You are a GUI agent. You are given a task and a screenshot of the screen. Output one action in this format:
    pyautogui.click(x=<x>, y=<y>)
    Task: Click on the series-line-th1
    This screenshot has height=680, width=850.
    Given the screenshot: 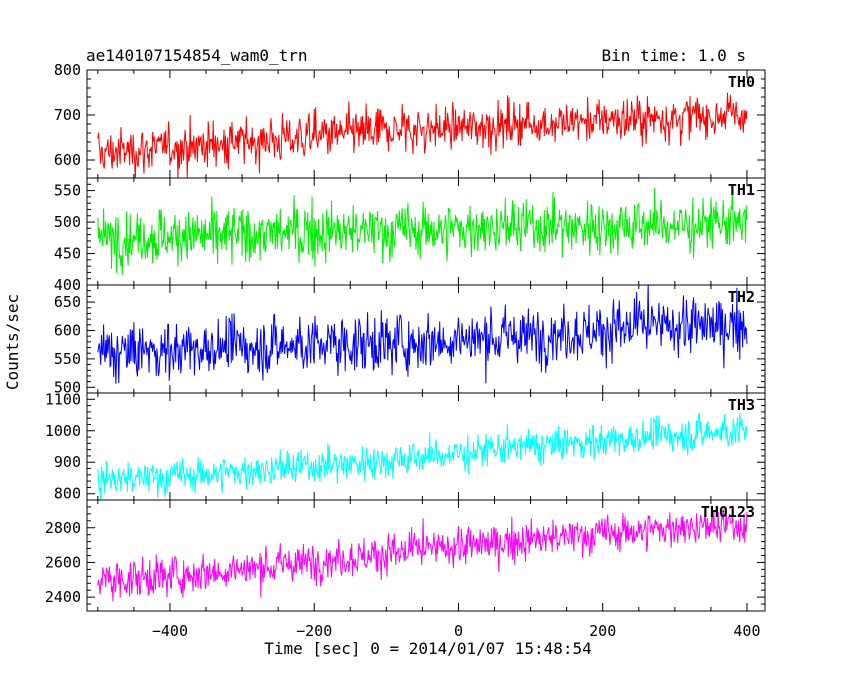 What is the action you would take?
    pyautogui.click(x=422, y=230)
    